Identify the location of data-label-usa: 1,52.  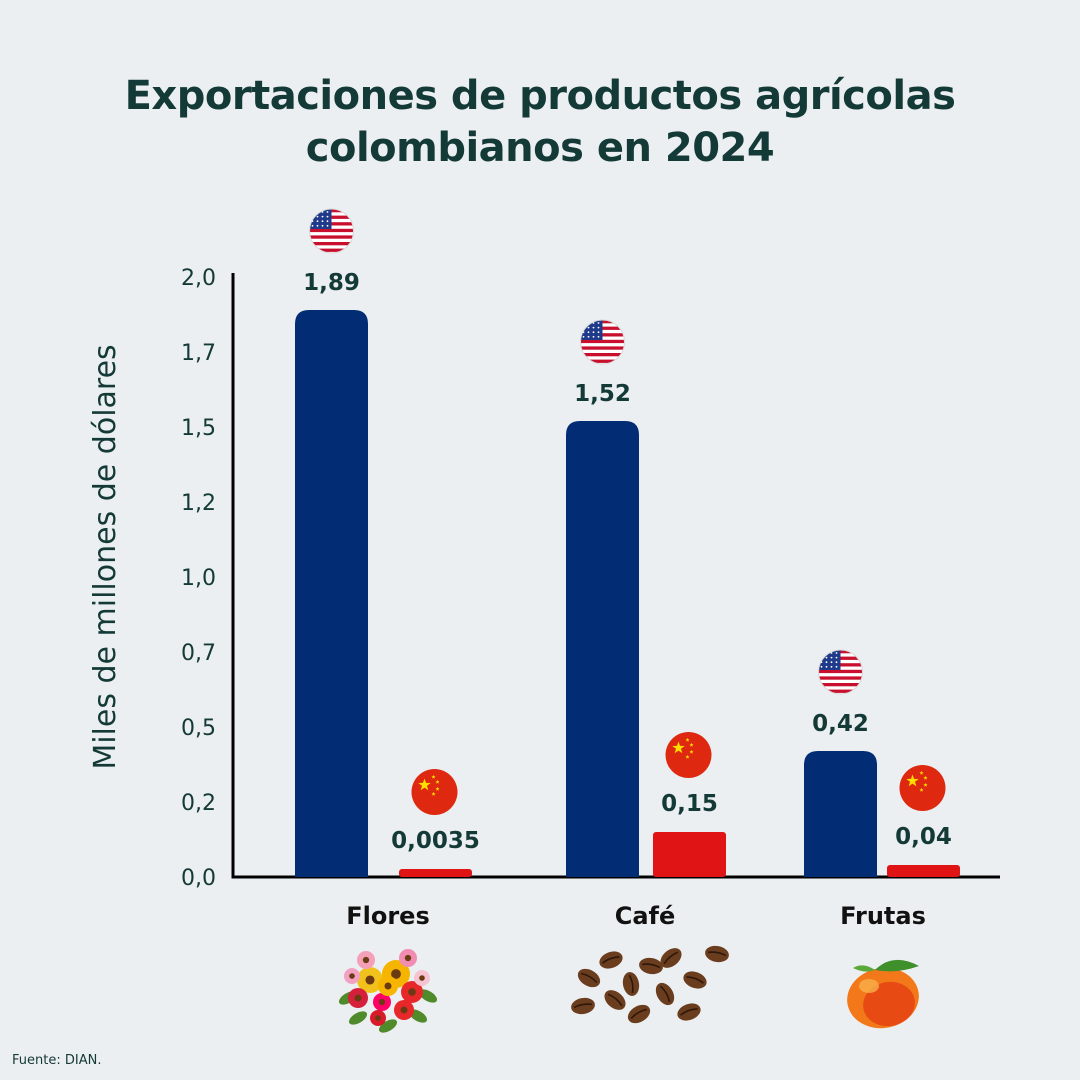
(602, 394).